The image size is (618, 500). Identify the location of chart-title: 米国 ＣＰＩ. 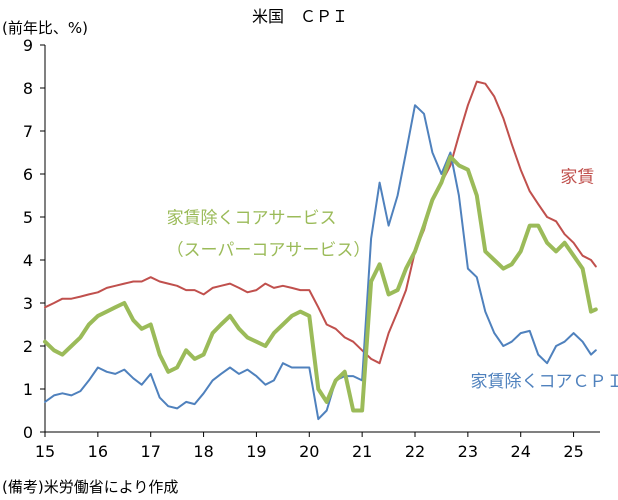
(300, 16).